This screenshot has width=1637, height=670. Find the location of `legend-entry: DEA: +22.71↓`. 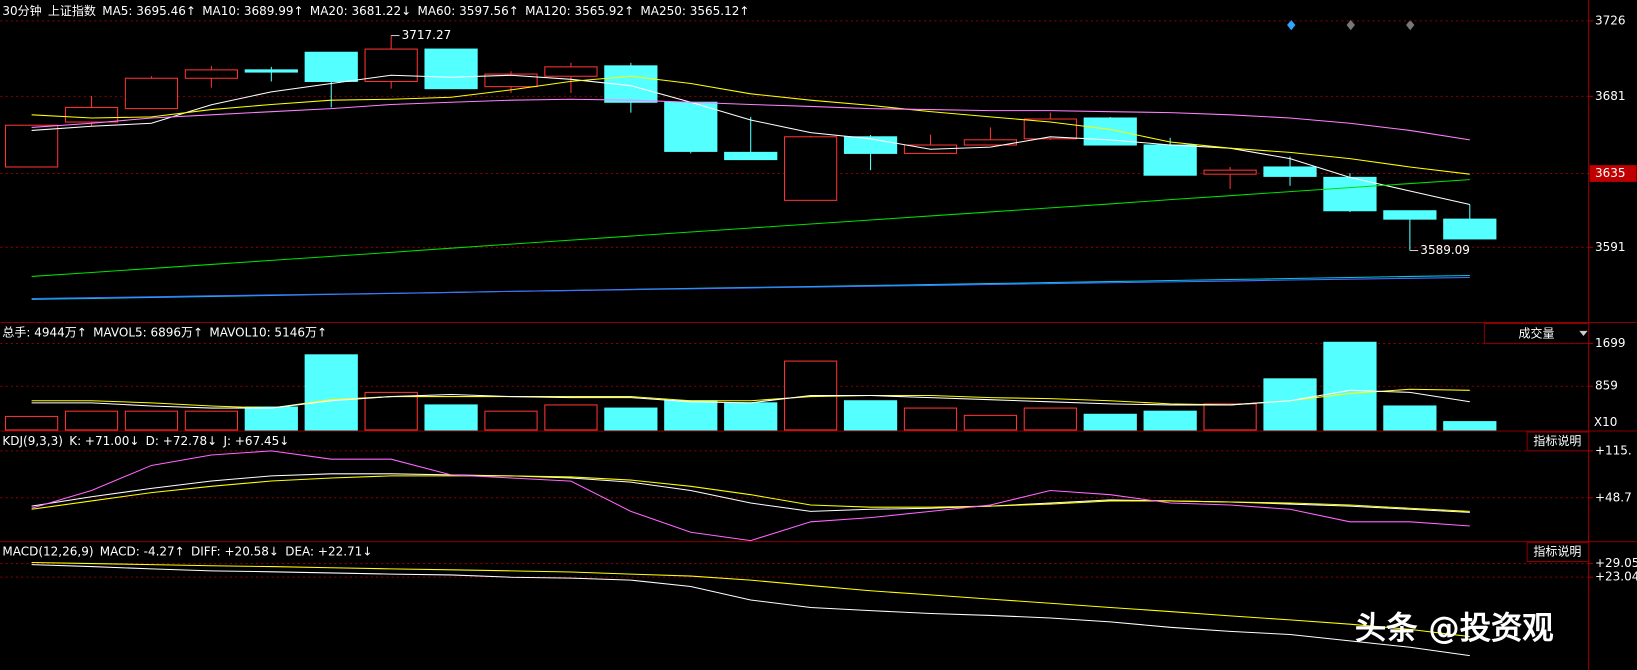

legend-entry: DEA: +22.71↓ is located at coordinates (328, 552).